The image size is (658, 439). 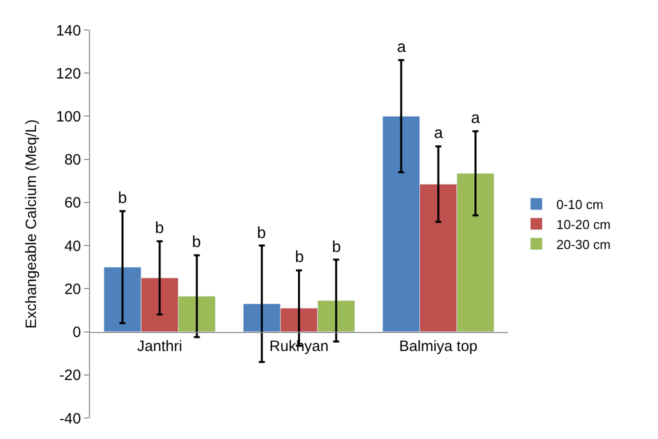 I want to click on legend-label: 0-10 cm, so click(x=580, y=204).